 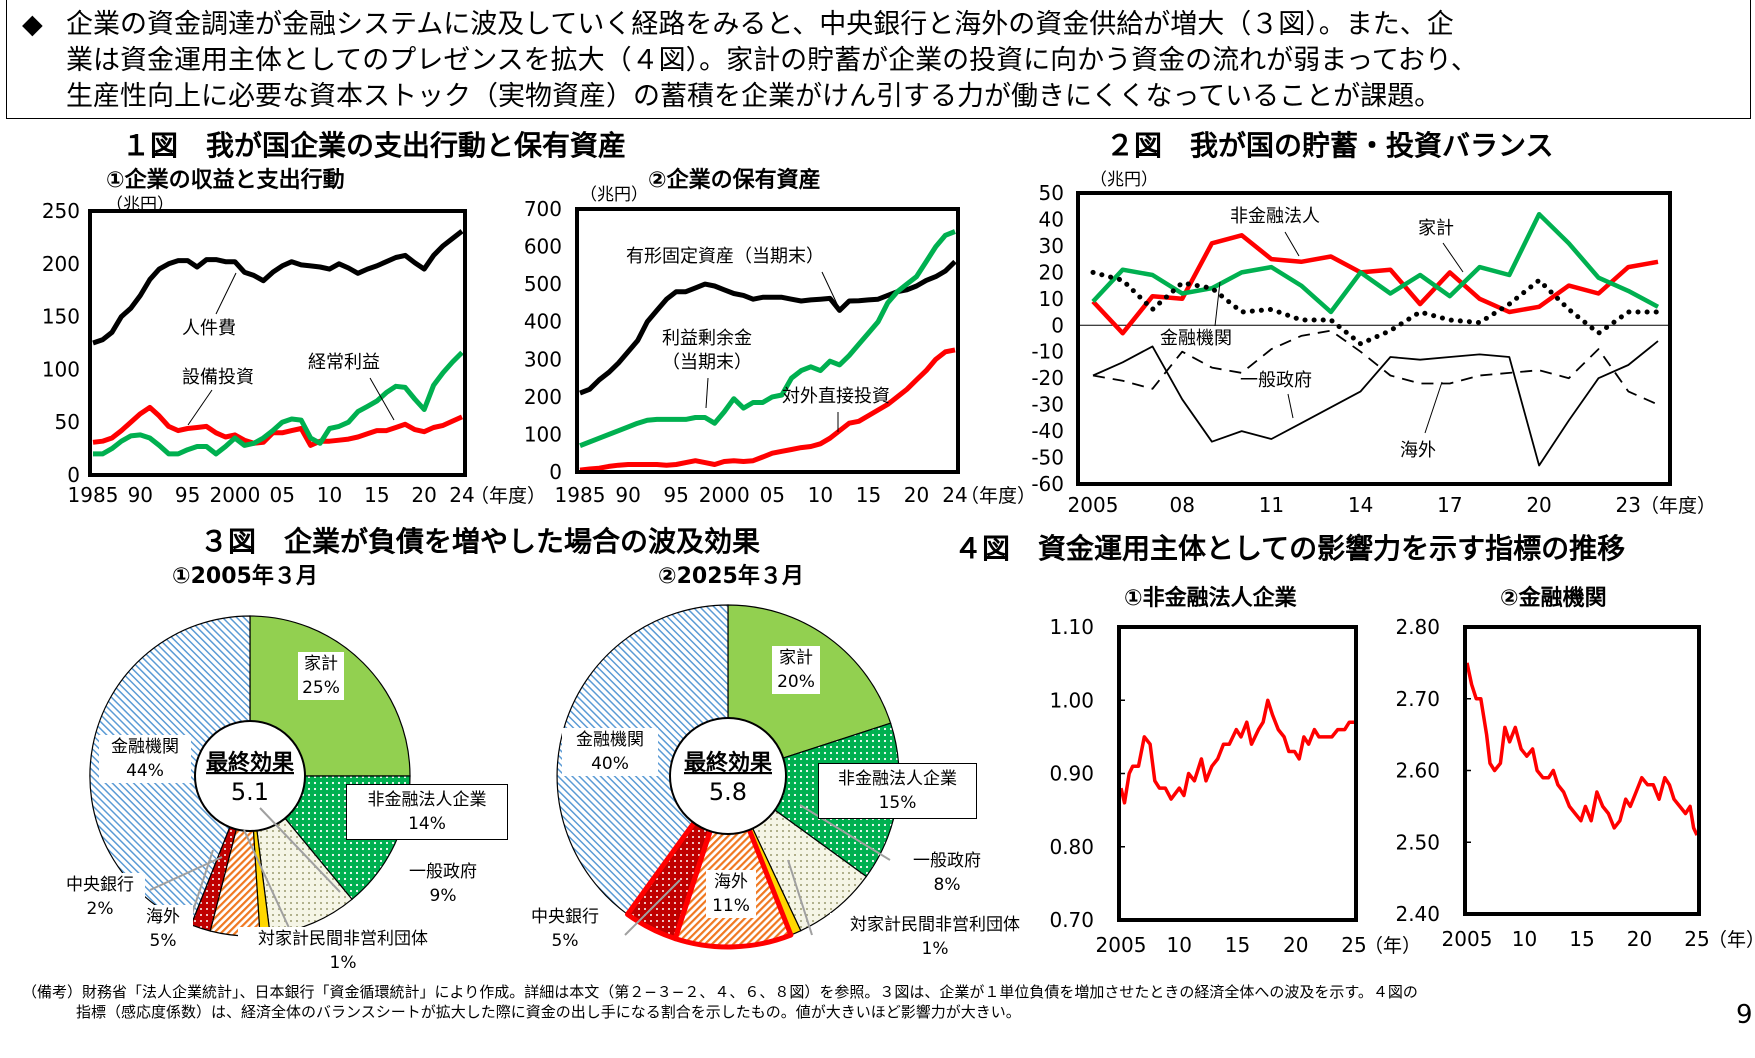 I want to click on p2-label-central-bank: 中央銀行 5%, so click(x=565, y=929).